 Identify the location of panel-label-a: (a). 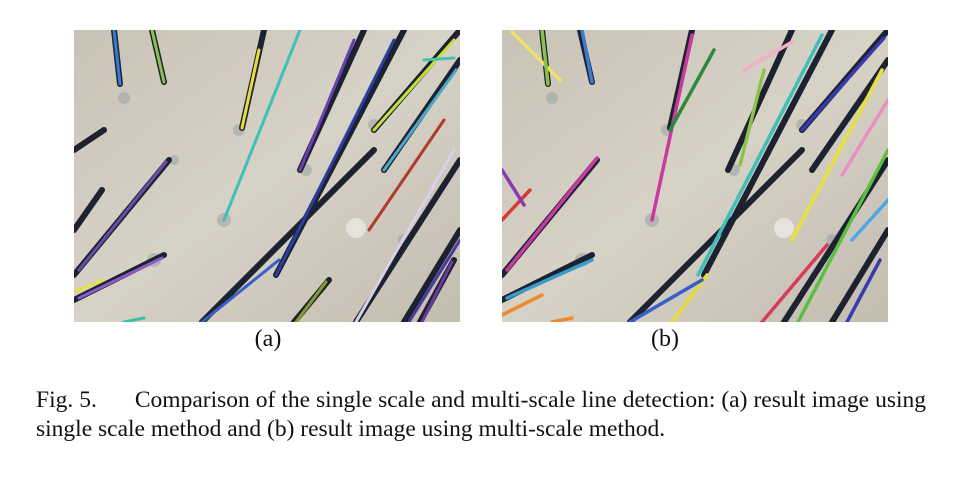
(268, 339).